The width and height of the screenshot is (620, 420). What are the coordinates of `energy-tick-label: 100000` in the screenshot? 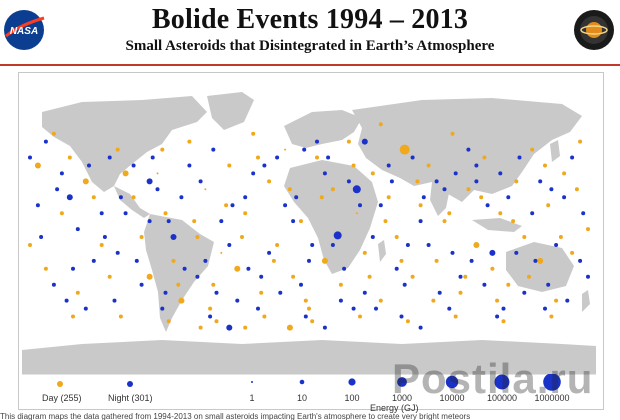 It's located at (502, 398).